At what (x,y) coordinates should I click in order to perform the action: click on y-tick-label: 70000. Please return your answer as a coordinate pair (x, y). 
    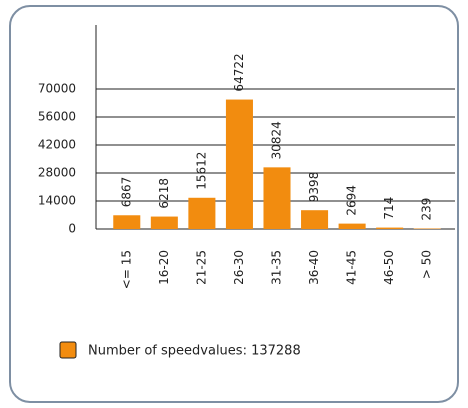
    Looking at the image, I should click on (57, 89).